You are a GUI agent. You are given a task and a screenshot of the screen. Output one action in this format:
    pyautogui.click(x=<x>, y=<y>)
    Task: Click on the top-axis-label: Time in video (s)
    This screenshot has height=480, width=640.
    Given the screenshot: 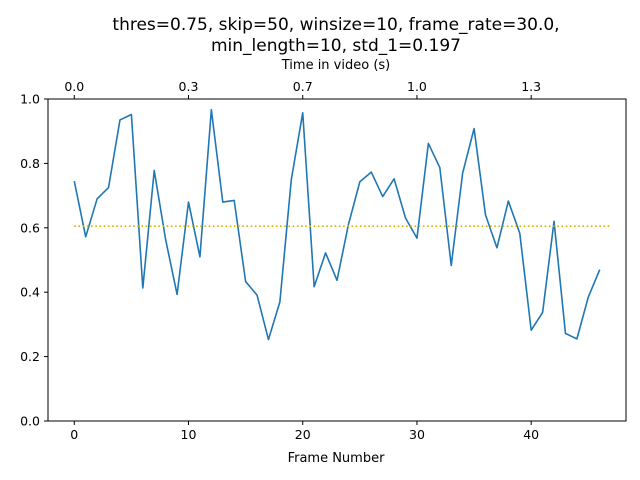 What is the action you would take?
    pyautogui.click(x=336, y=65)
    